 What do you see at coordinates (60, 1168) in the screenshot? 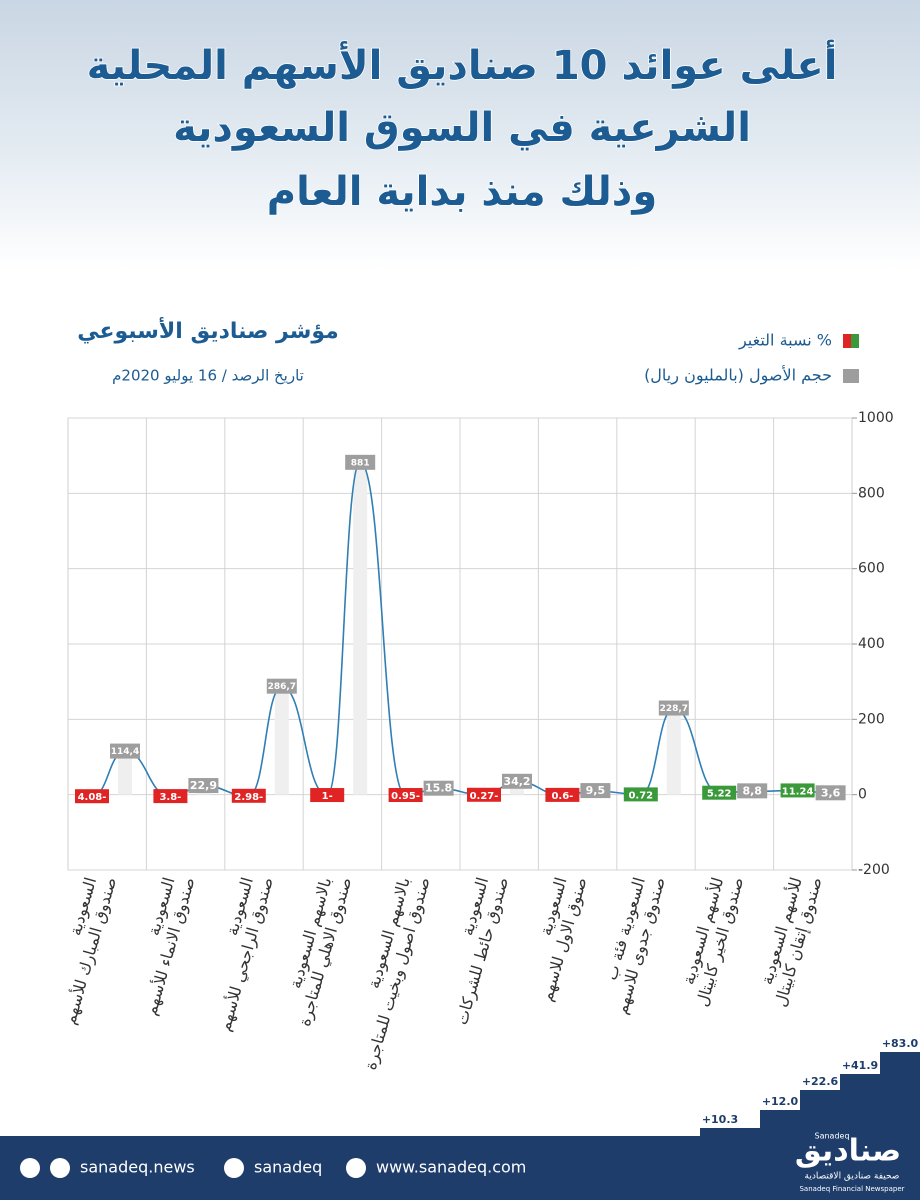
I see `instagram-icon` at bounding box center [60, 1168].